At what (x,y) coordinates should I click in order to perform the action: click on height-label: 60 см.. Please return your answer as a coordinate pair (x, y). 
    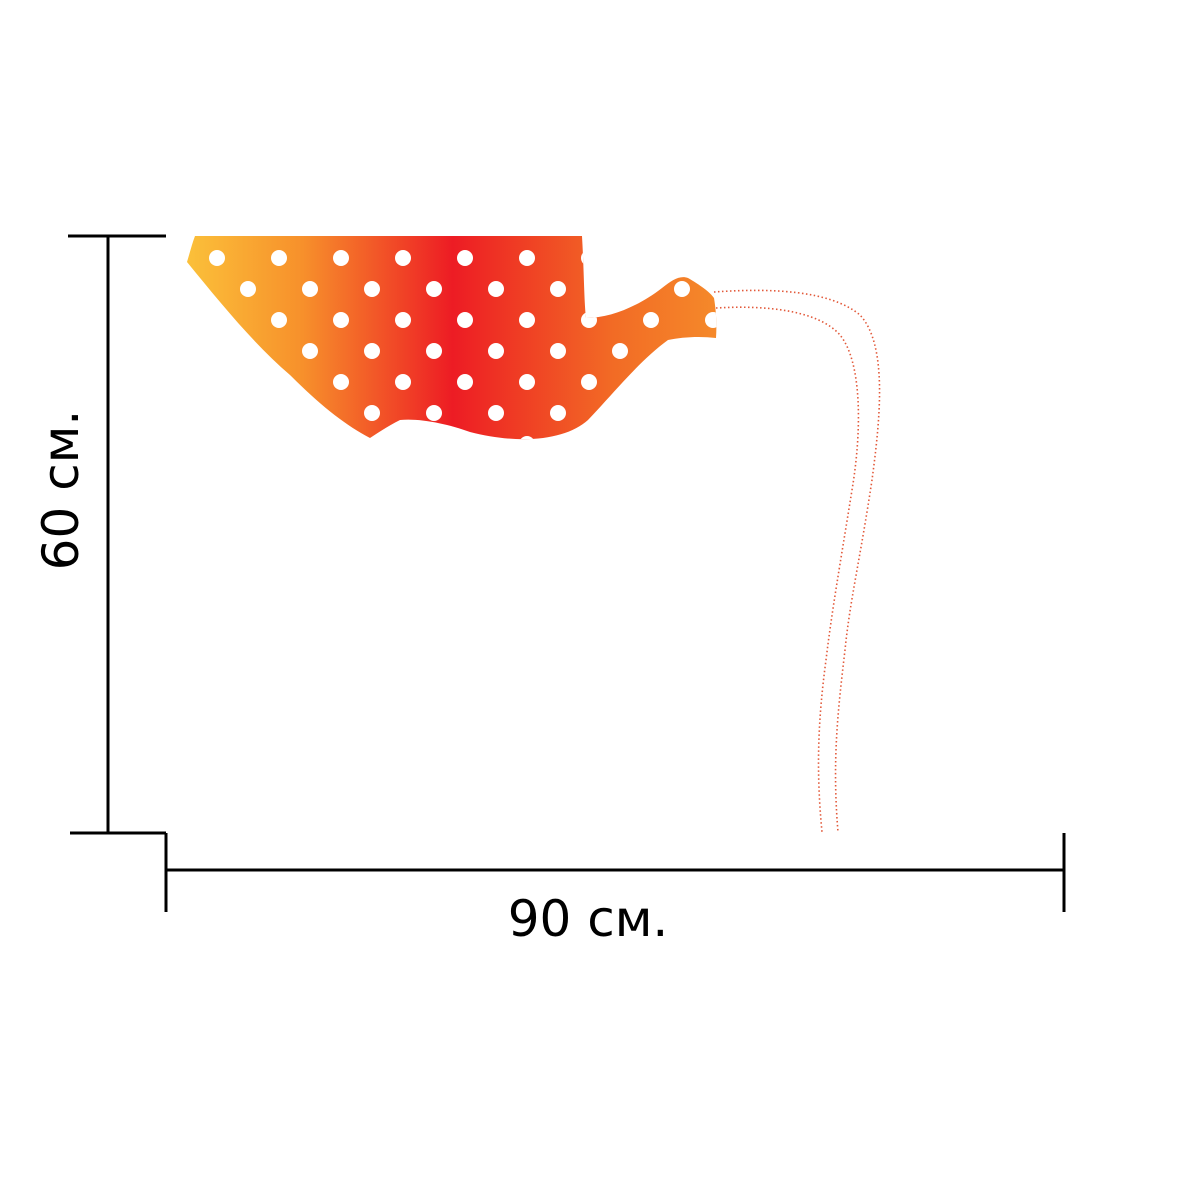
    Looking at the image, I should click on (61, 490).